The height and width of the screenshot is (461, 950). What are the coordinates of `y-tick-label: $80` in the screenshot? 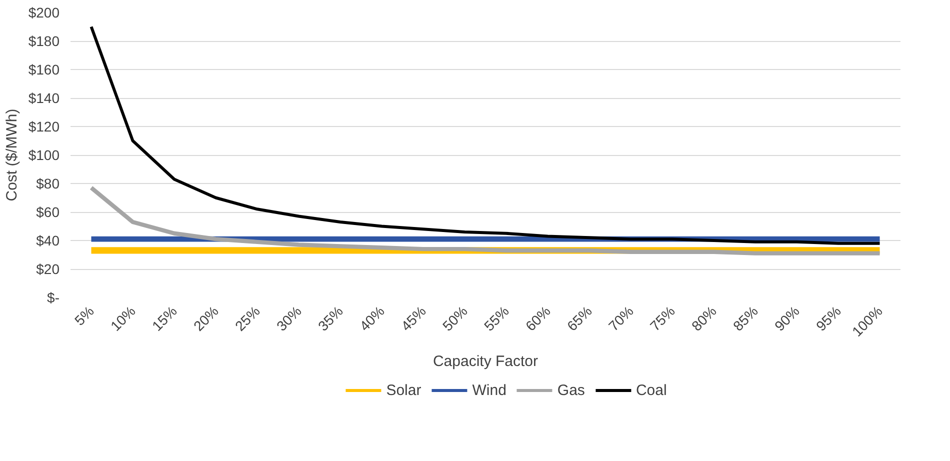 It's located at (48, 184).